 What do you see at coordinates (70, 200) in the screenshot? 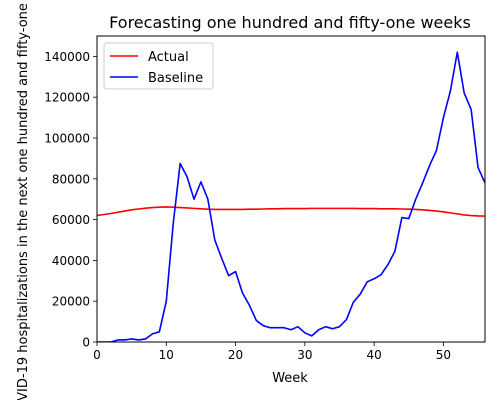
I see `y-axis: 0 20000 40000 60000 80000 100000 120000 140000` at bounding box center [70, 200].